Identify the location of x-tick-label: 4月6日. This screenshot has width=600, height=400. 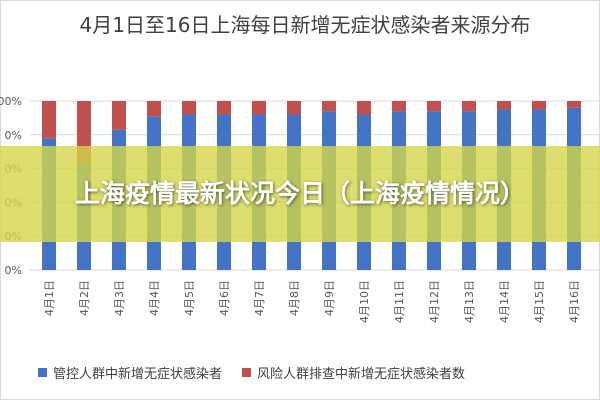
(224, 298).